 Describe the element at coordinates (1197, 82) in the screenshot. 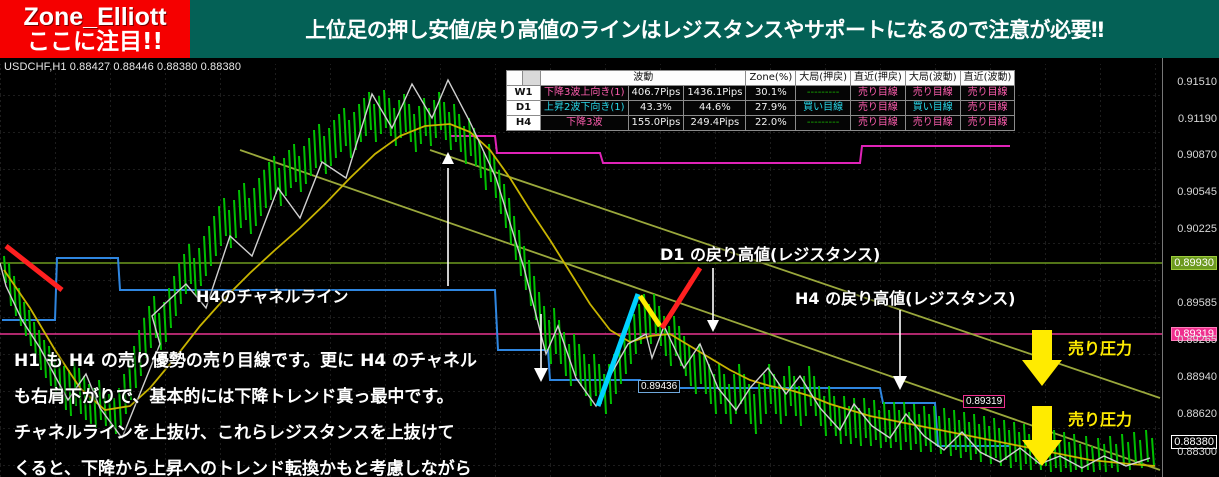

I see `price-tick: 0.91510` at that location.